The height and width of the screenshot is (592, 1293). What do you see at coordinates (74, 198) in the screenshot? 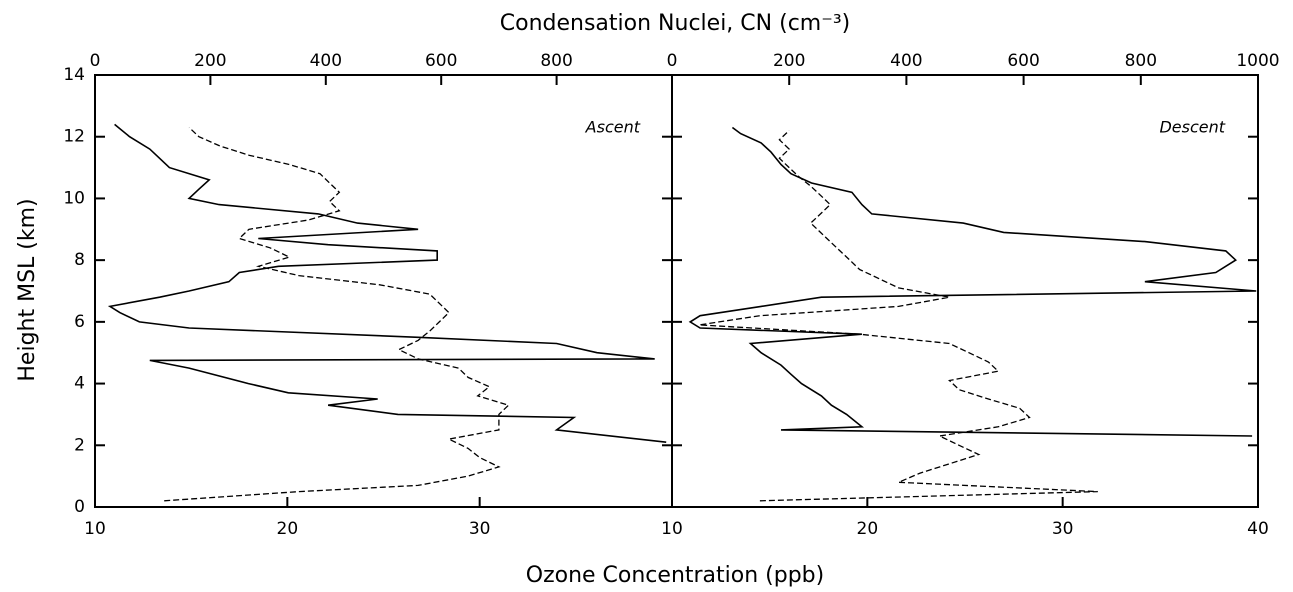
I see `y-tick-label: 10` at bounding box center [74, 198].